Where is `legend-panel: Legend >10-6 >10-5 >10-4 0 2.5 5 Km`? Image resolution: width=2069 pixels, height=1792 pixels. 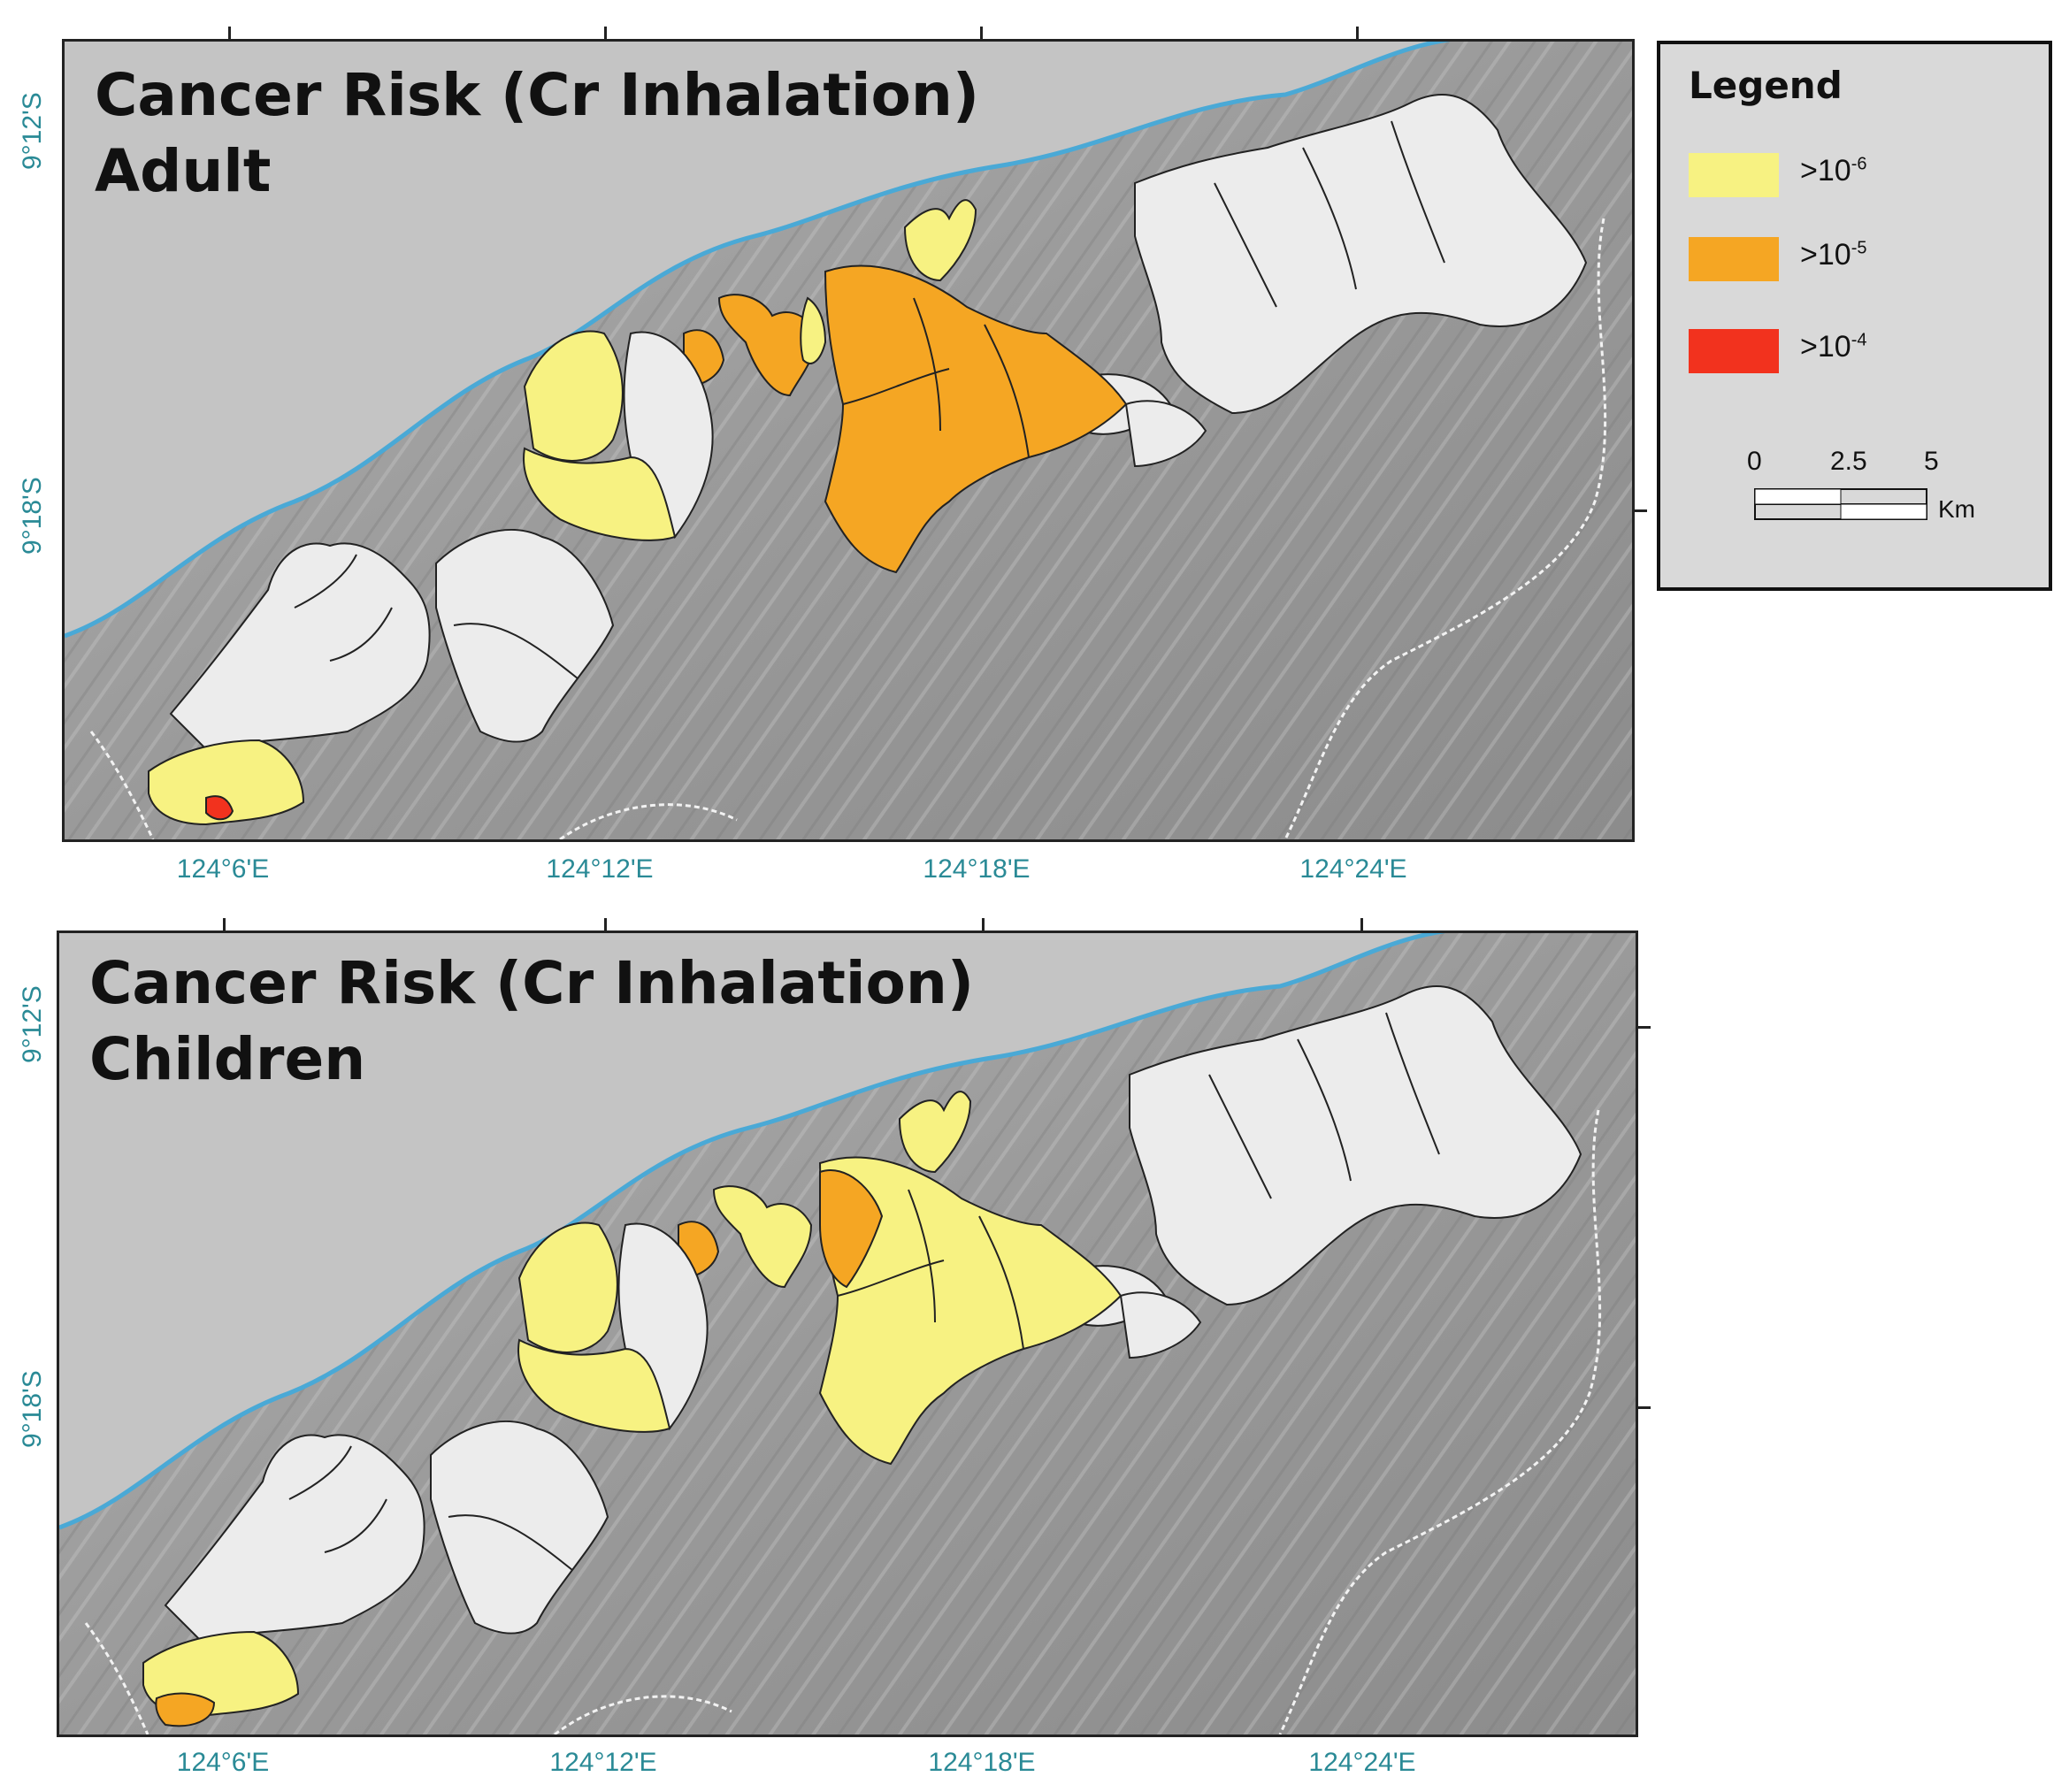
legend-panel: Legend >10-6 >10-5 >10-4 0 2.5 5 Km is located at coordinates (1854, 316).